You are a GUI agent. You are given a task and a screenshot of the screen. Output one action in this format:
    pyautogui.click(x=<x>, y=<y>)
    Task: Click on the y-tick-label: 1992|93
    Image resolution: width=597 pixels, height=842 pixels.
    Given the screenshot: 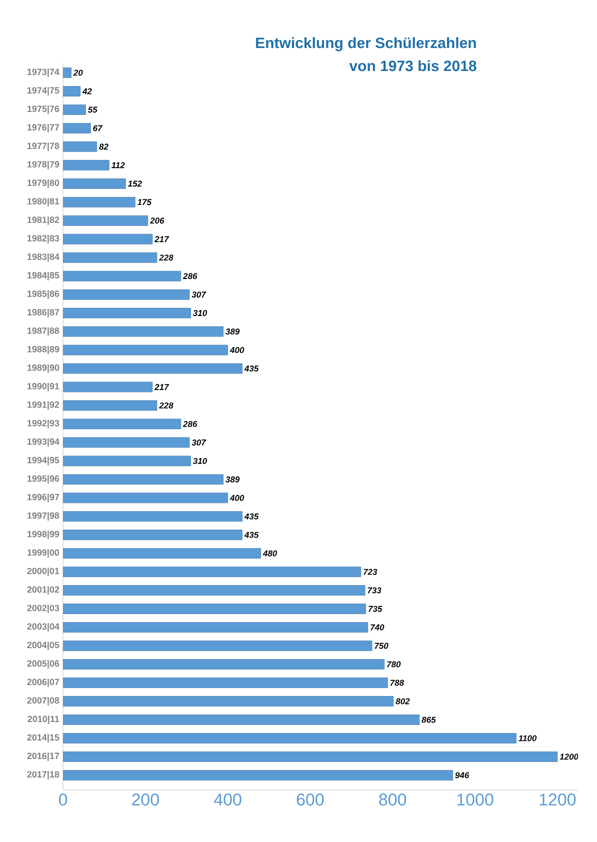 What is the action you would take?
    pyautogui.click(x=43, y=424)
    